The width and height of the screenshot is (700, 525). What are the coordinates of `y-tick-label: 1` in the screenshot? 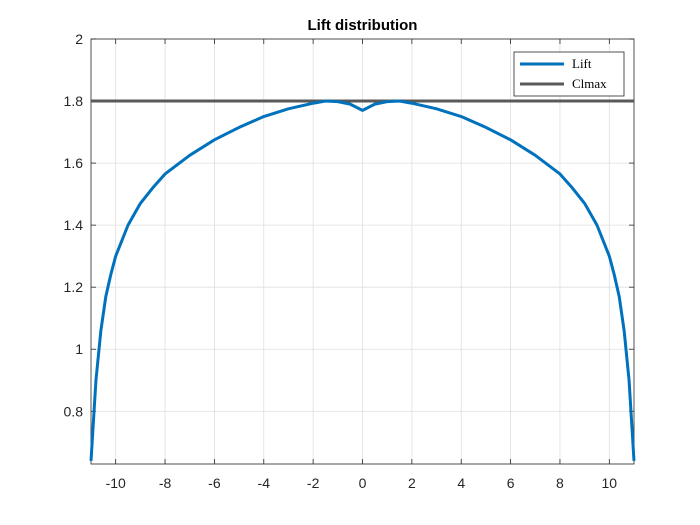 It's located at (79, 349).